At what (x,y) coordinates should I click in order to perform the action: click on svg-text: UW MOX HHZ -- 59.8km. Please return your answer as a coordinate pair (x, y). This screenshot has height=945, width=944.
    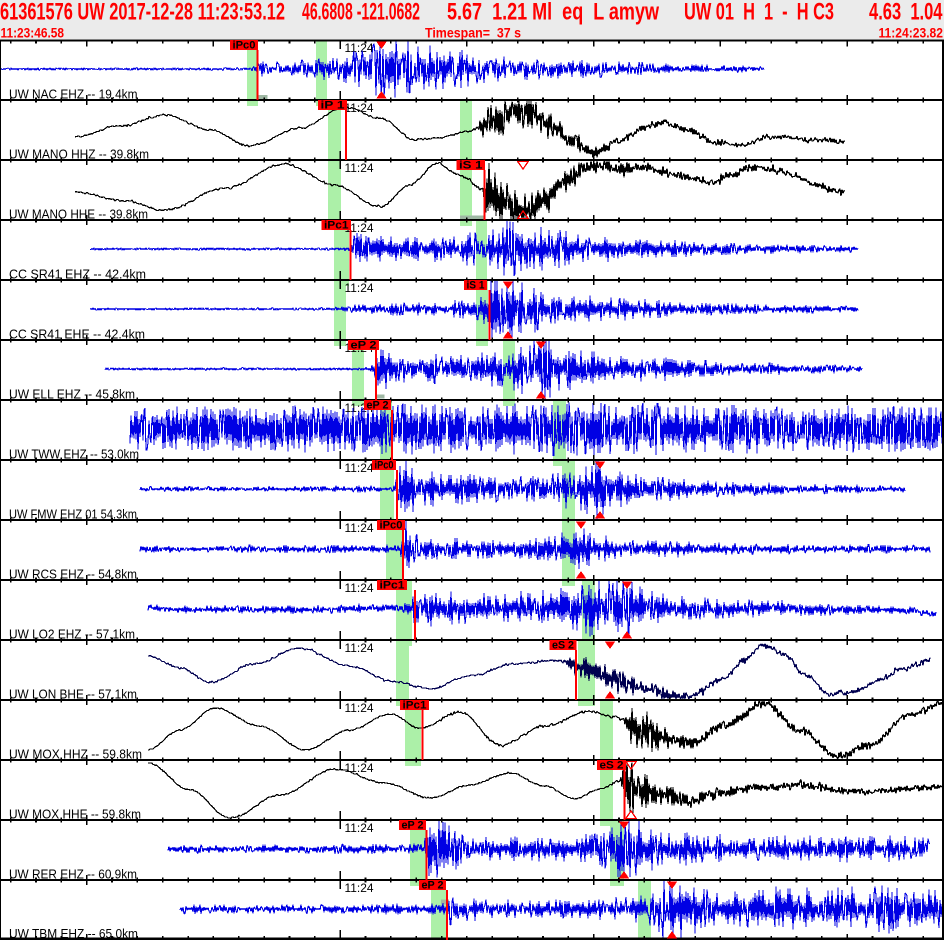
    Looking at the image, I should click on (75, 754).